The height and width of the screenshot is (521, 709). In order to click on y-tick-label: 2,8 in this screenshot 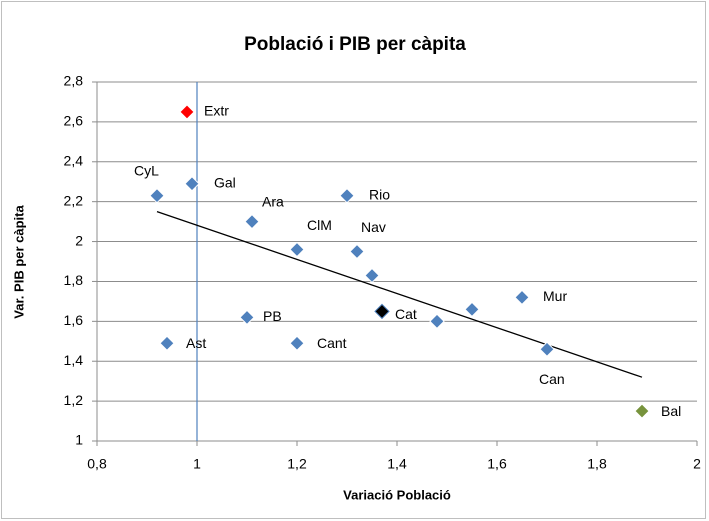, I will do `click(74, 81)`.